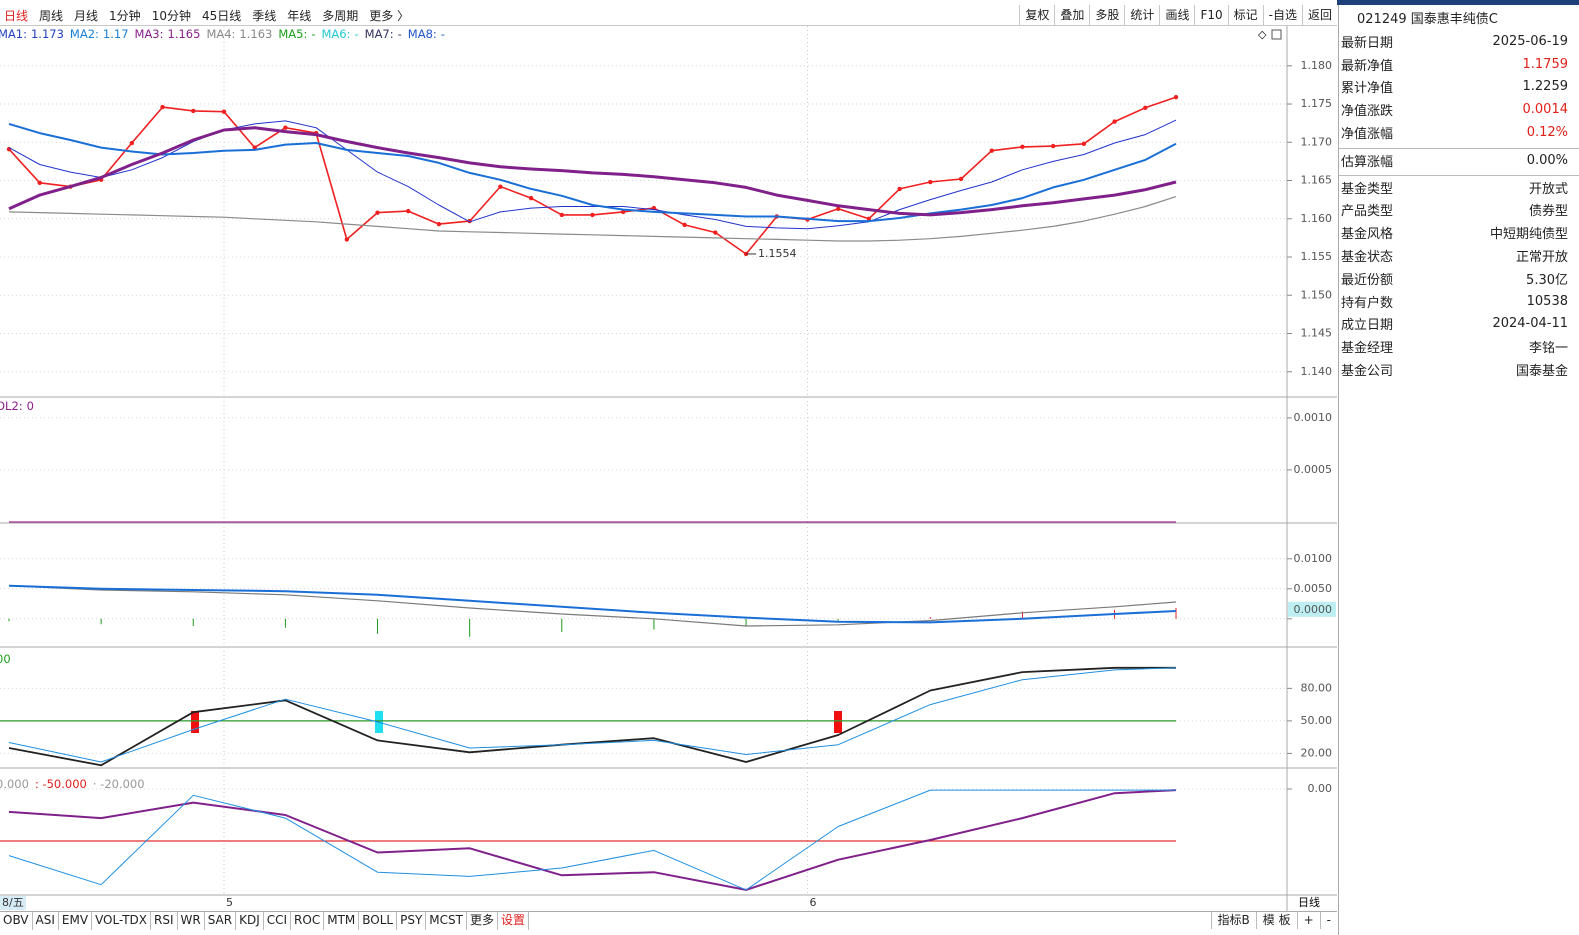  What do you see at coordinates (1528, 235) in the screenshot?
I see `info-value: 中短期纯债型` at bounding box center [1528, 235].